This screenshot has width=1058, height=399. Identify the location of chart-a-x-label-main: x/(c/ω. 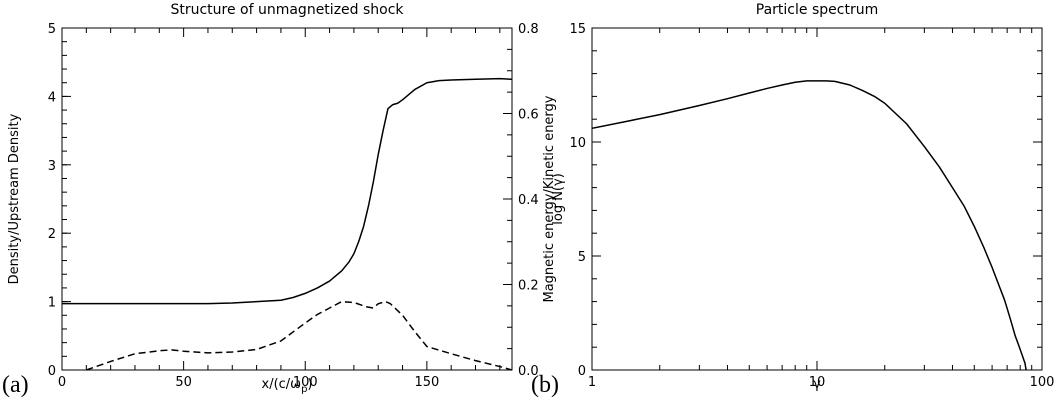
(282, 384).